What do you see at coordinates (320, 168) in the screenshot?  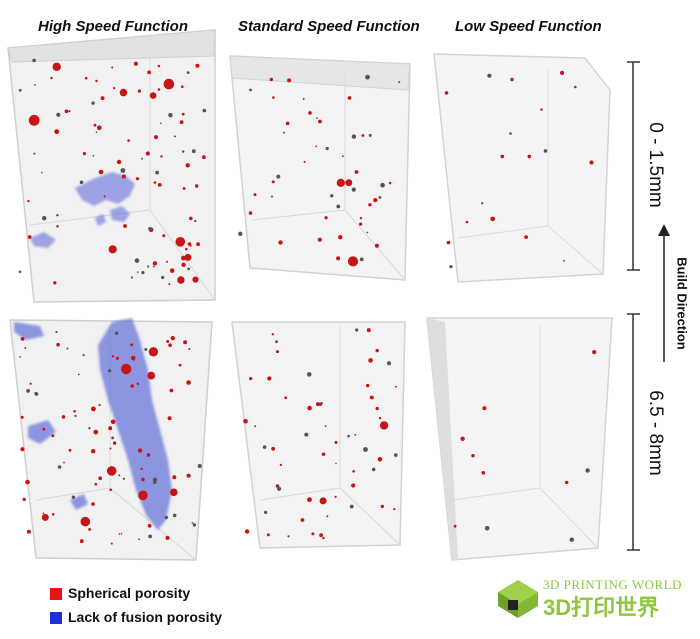 I see `specimen-standard-top` at bounding box center [320, 168].